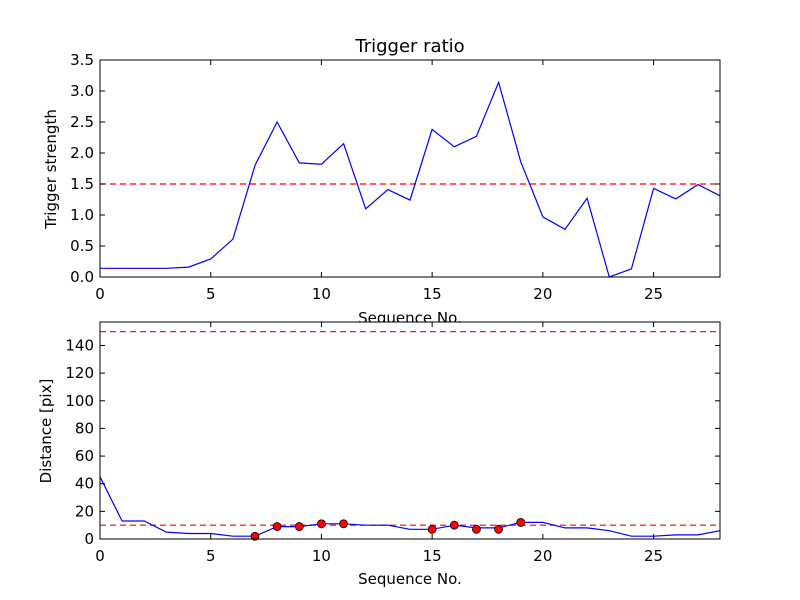  What do you see at coordinates (82, 122) in the screenshot?
I see `y-tick-label: 2.5` at bounding box center [82, 122].